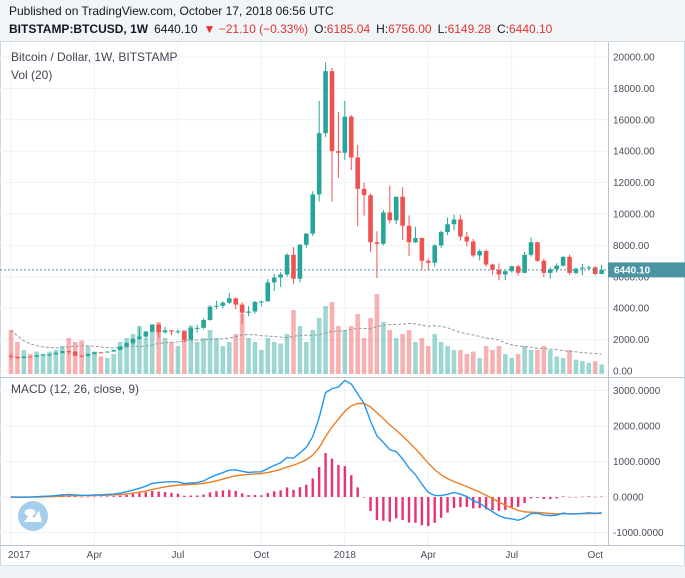 The height and width of the screenshot is (578, 685). Describe the element at coordinates (305, 555) in the screenshot. I see `time-axis-labels: 2017 Apr Jul Oct 2018 Apr Jul Oct` at that location.